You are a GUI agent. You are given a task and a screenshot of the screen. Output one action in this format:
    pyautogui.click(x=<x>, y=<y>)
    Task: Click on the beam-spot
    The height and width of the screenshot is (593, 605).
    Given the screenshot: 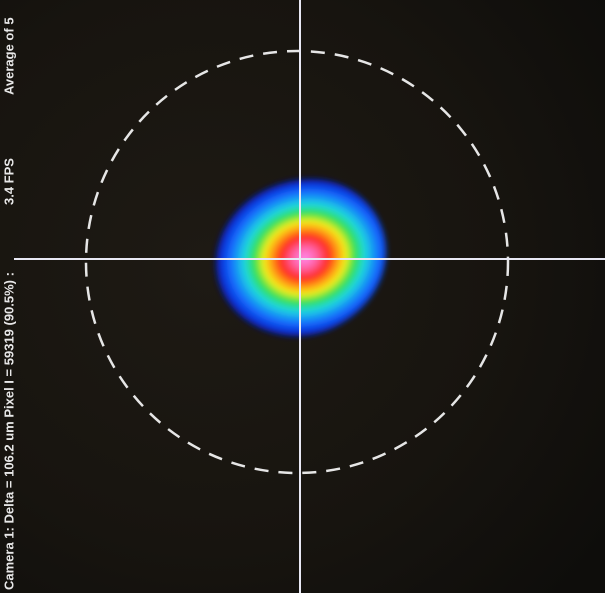 What is the action you would take?
    pyautogui.click(x=295, y=257)
    